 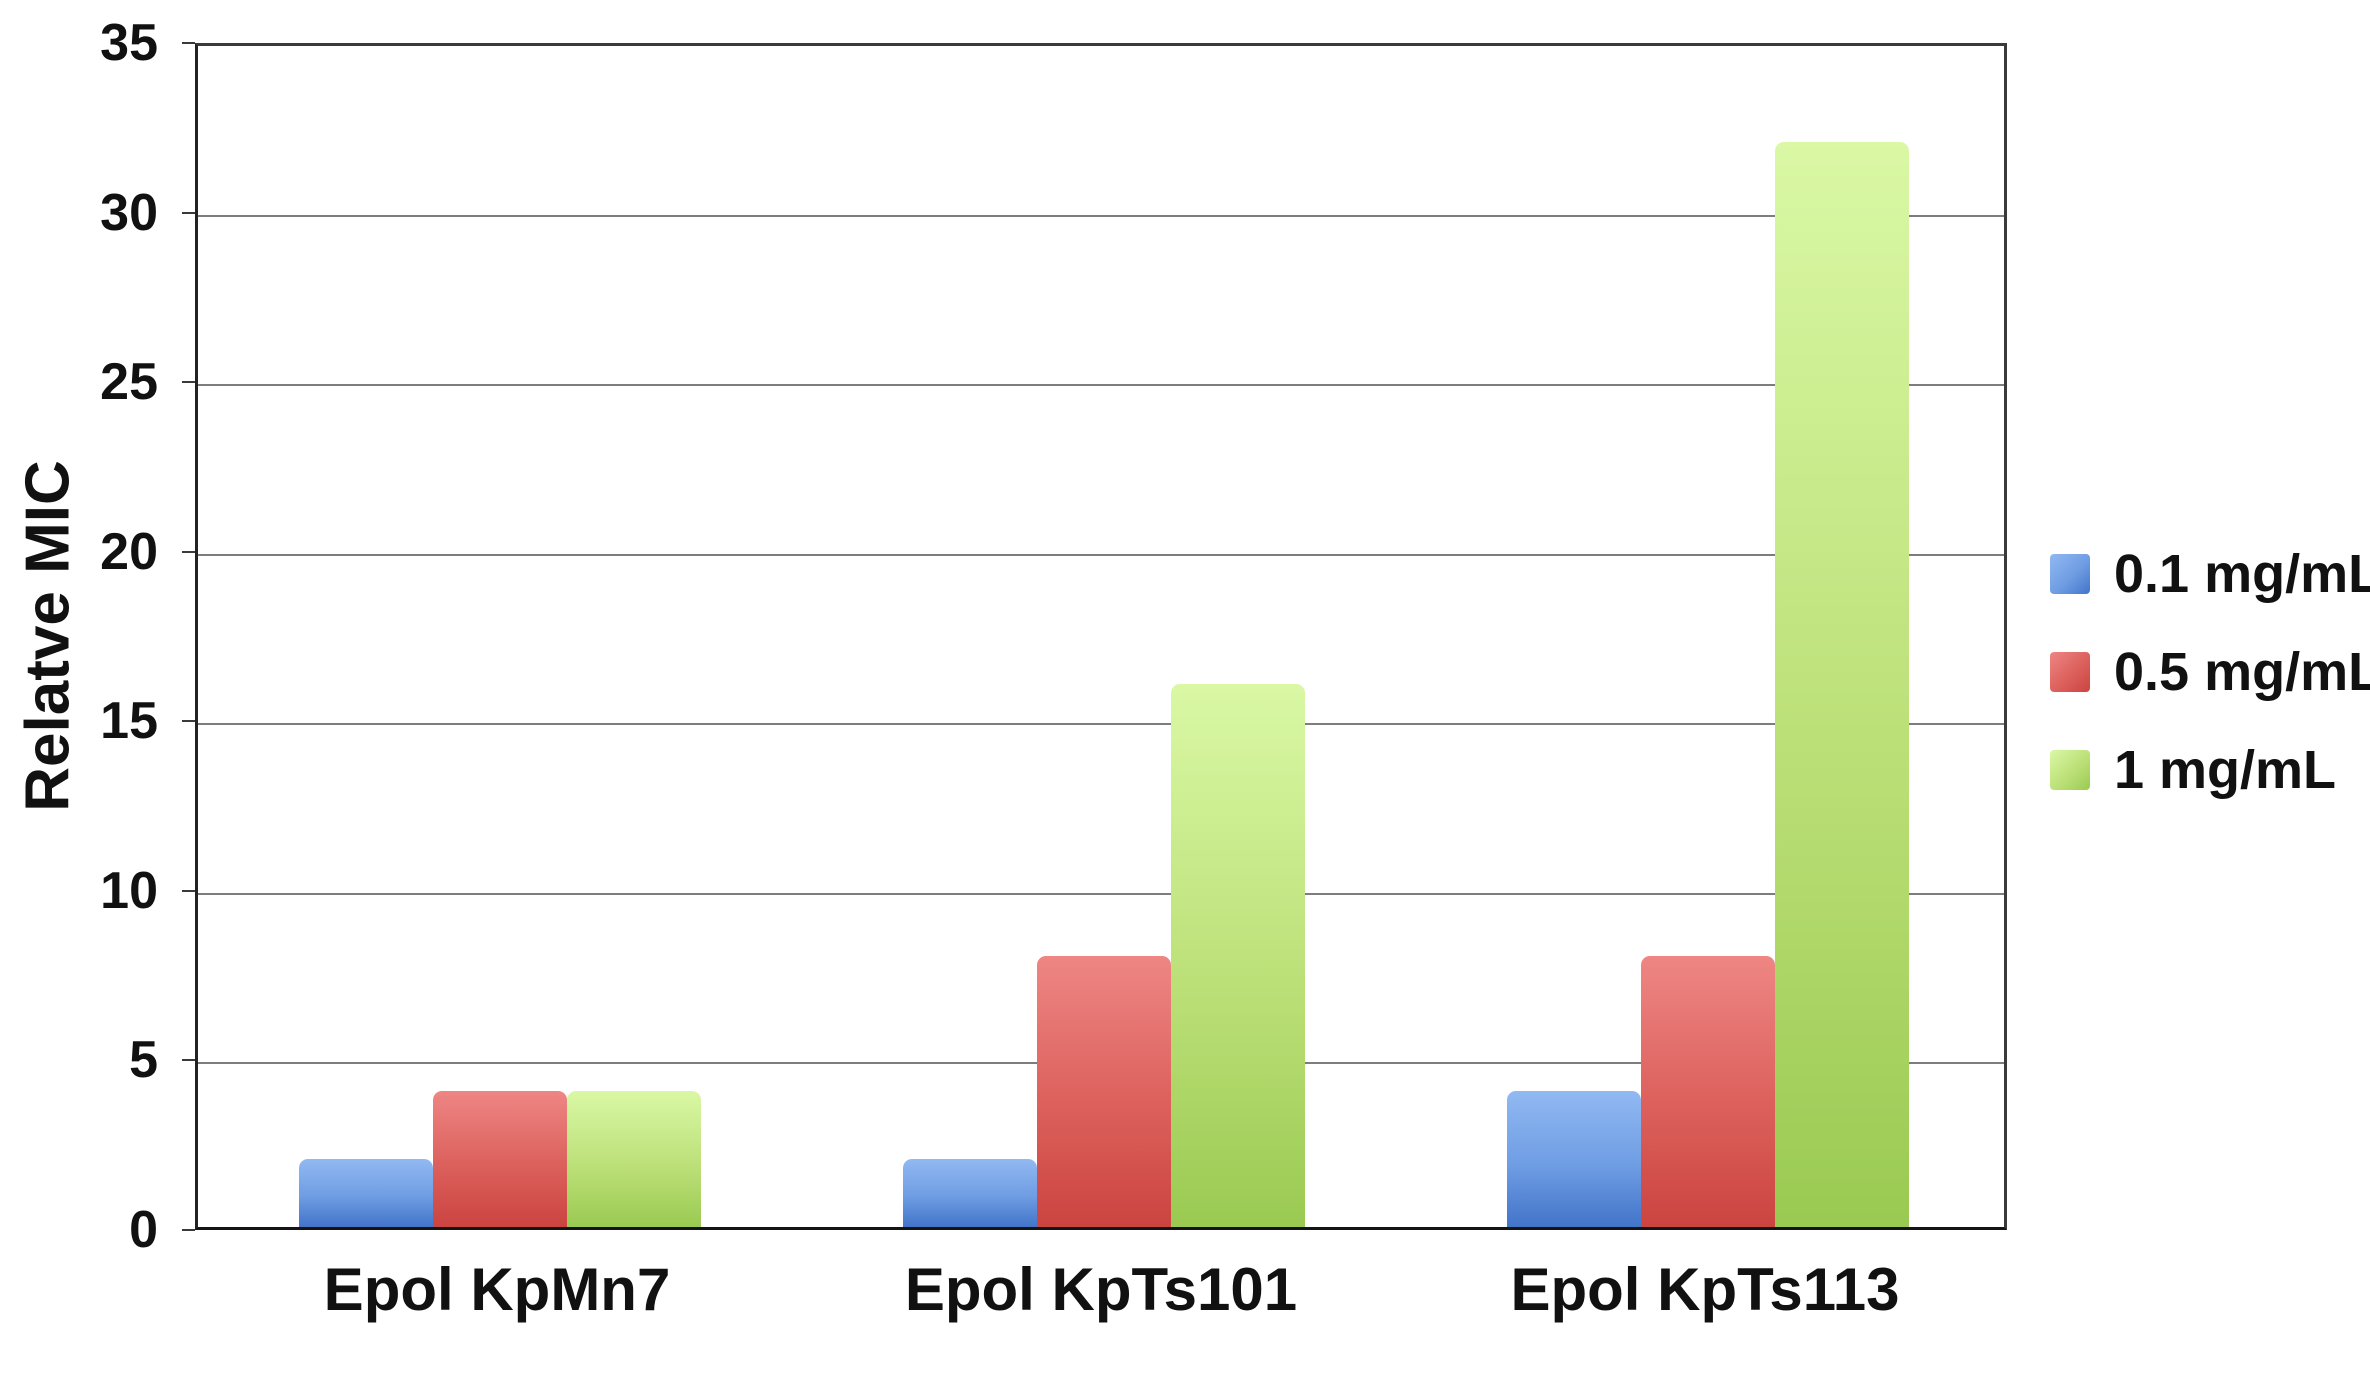 What do you see at coordinates (129, 212) in the screenshot?
I see `y-tick-label: 30` at bounding box center [129, 212].